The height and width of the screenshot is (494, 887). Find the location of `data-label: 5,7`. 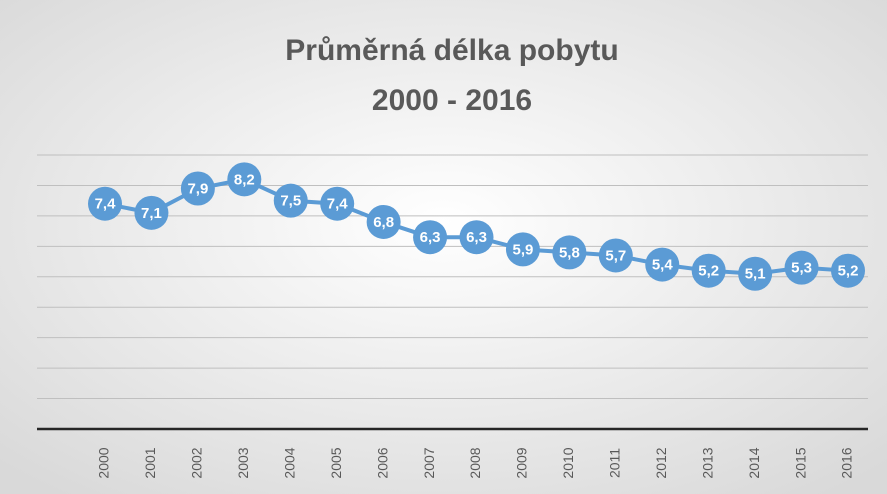

data-label: 5,7 is located at coordinates (615, 255).